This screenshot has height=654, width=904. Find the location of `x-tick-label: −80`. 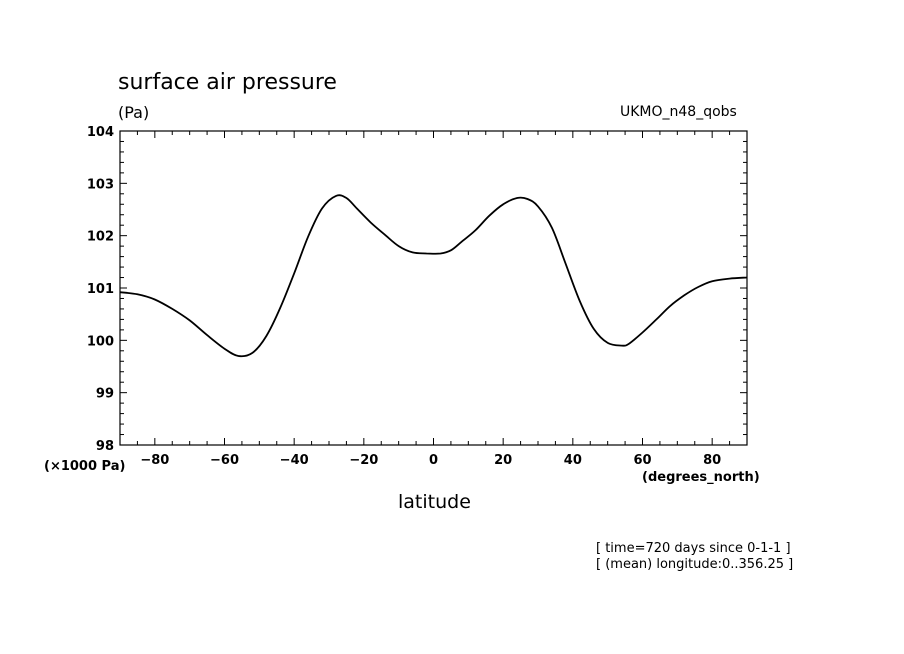

x-tick-label: −80 is located at coordinates (154, 460).